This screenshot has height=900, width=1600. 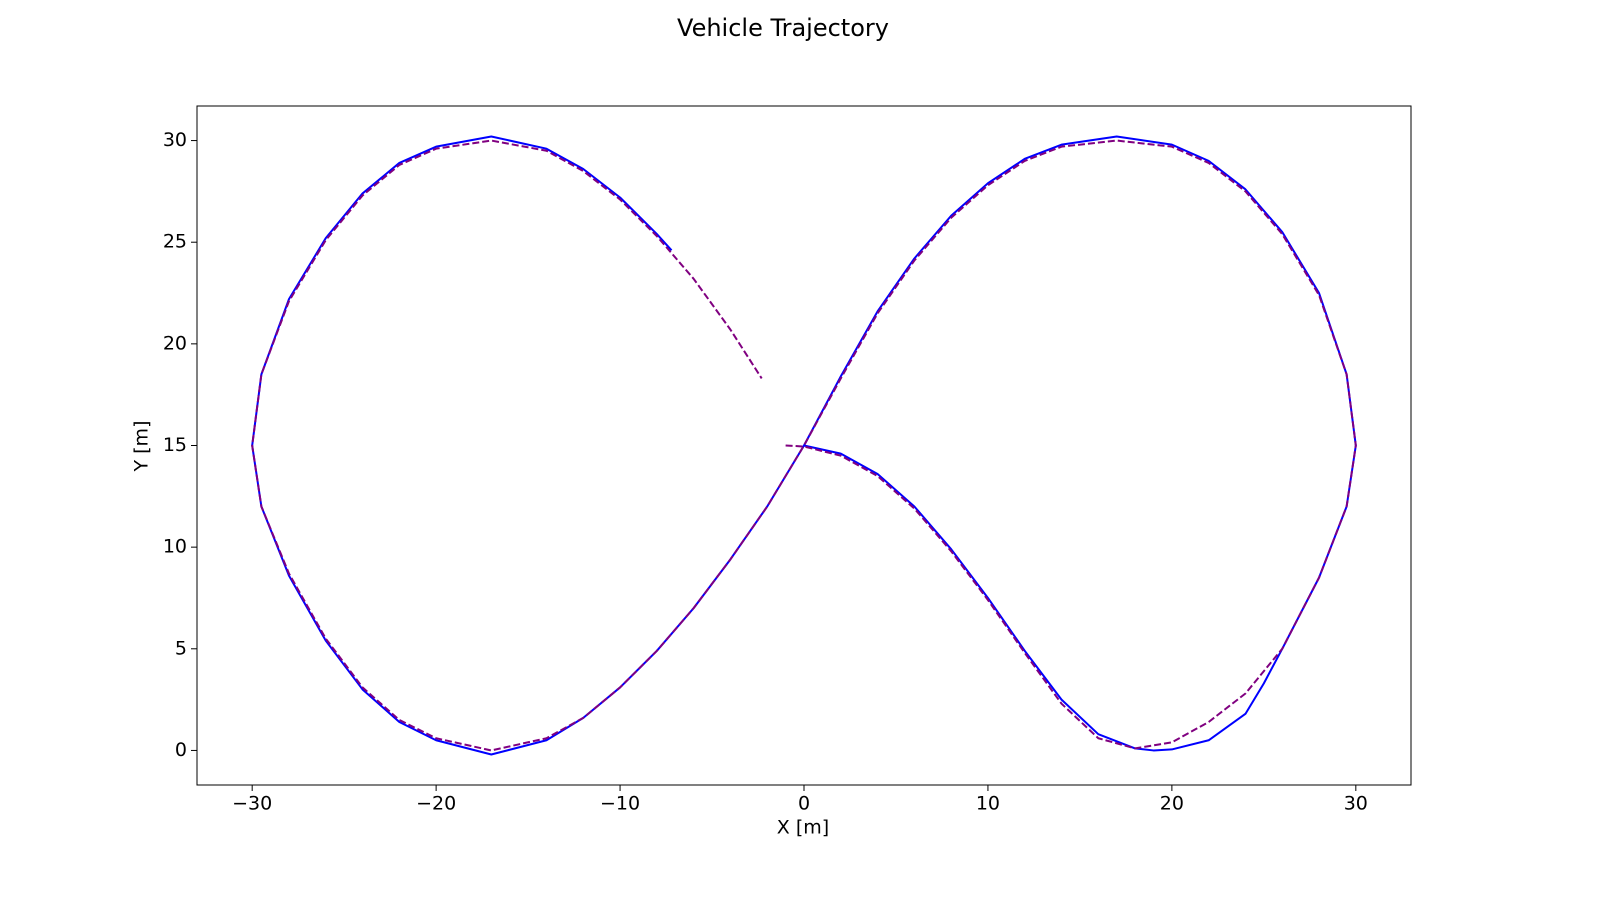 I want to click on y-tick-label: 30, so click(x=175, y=140).